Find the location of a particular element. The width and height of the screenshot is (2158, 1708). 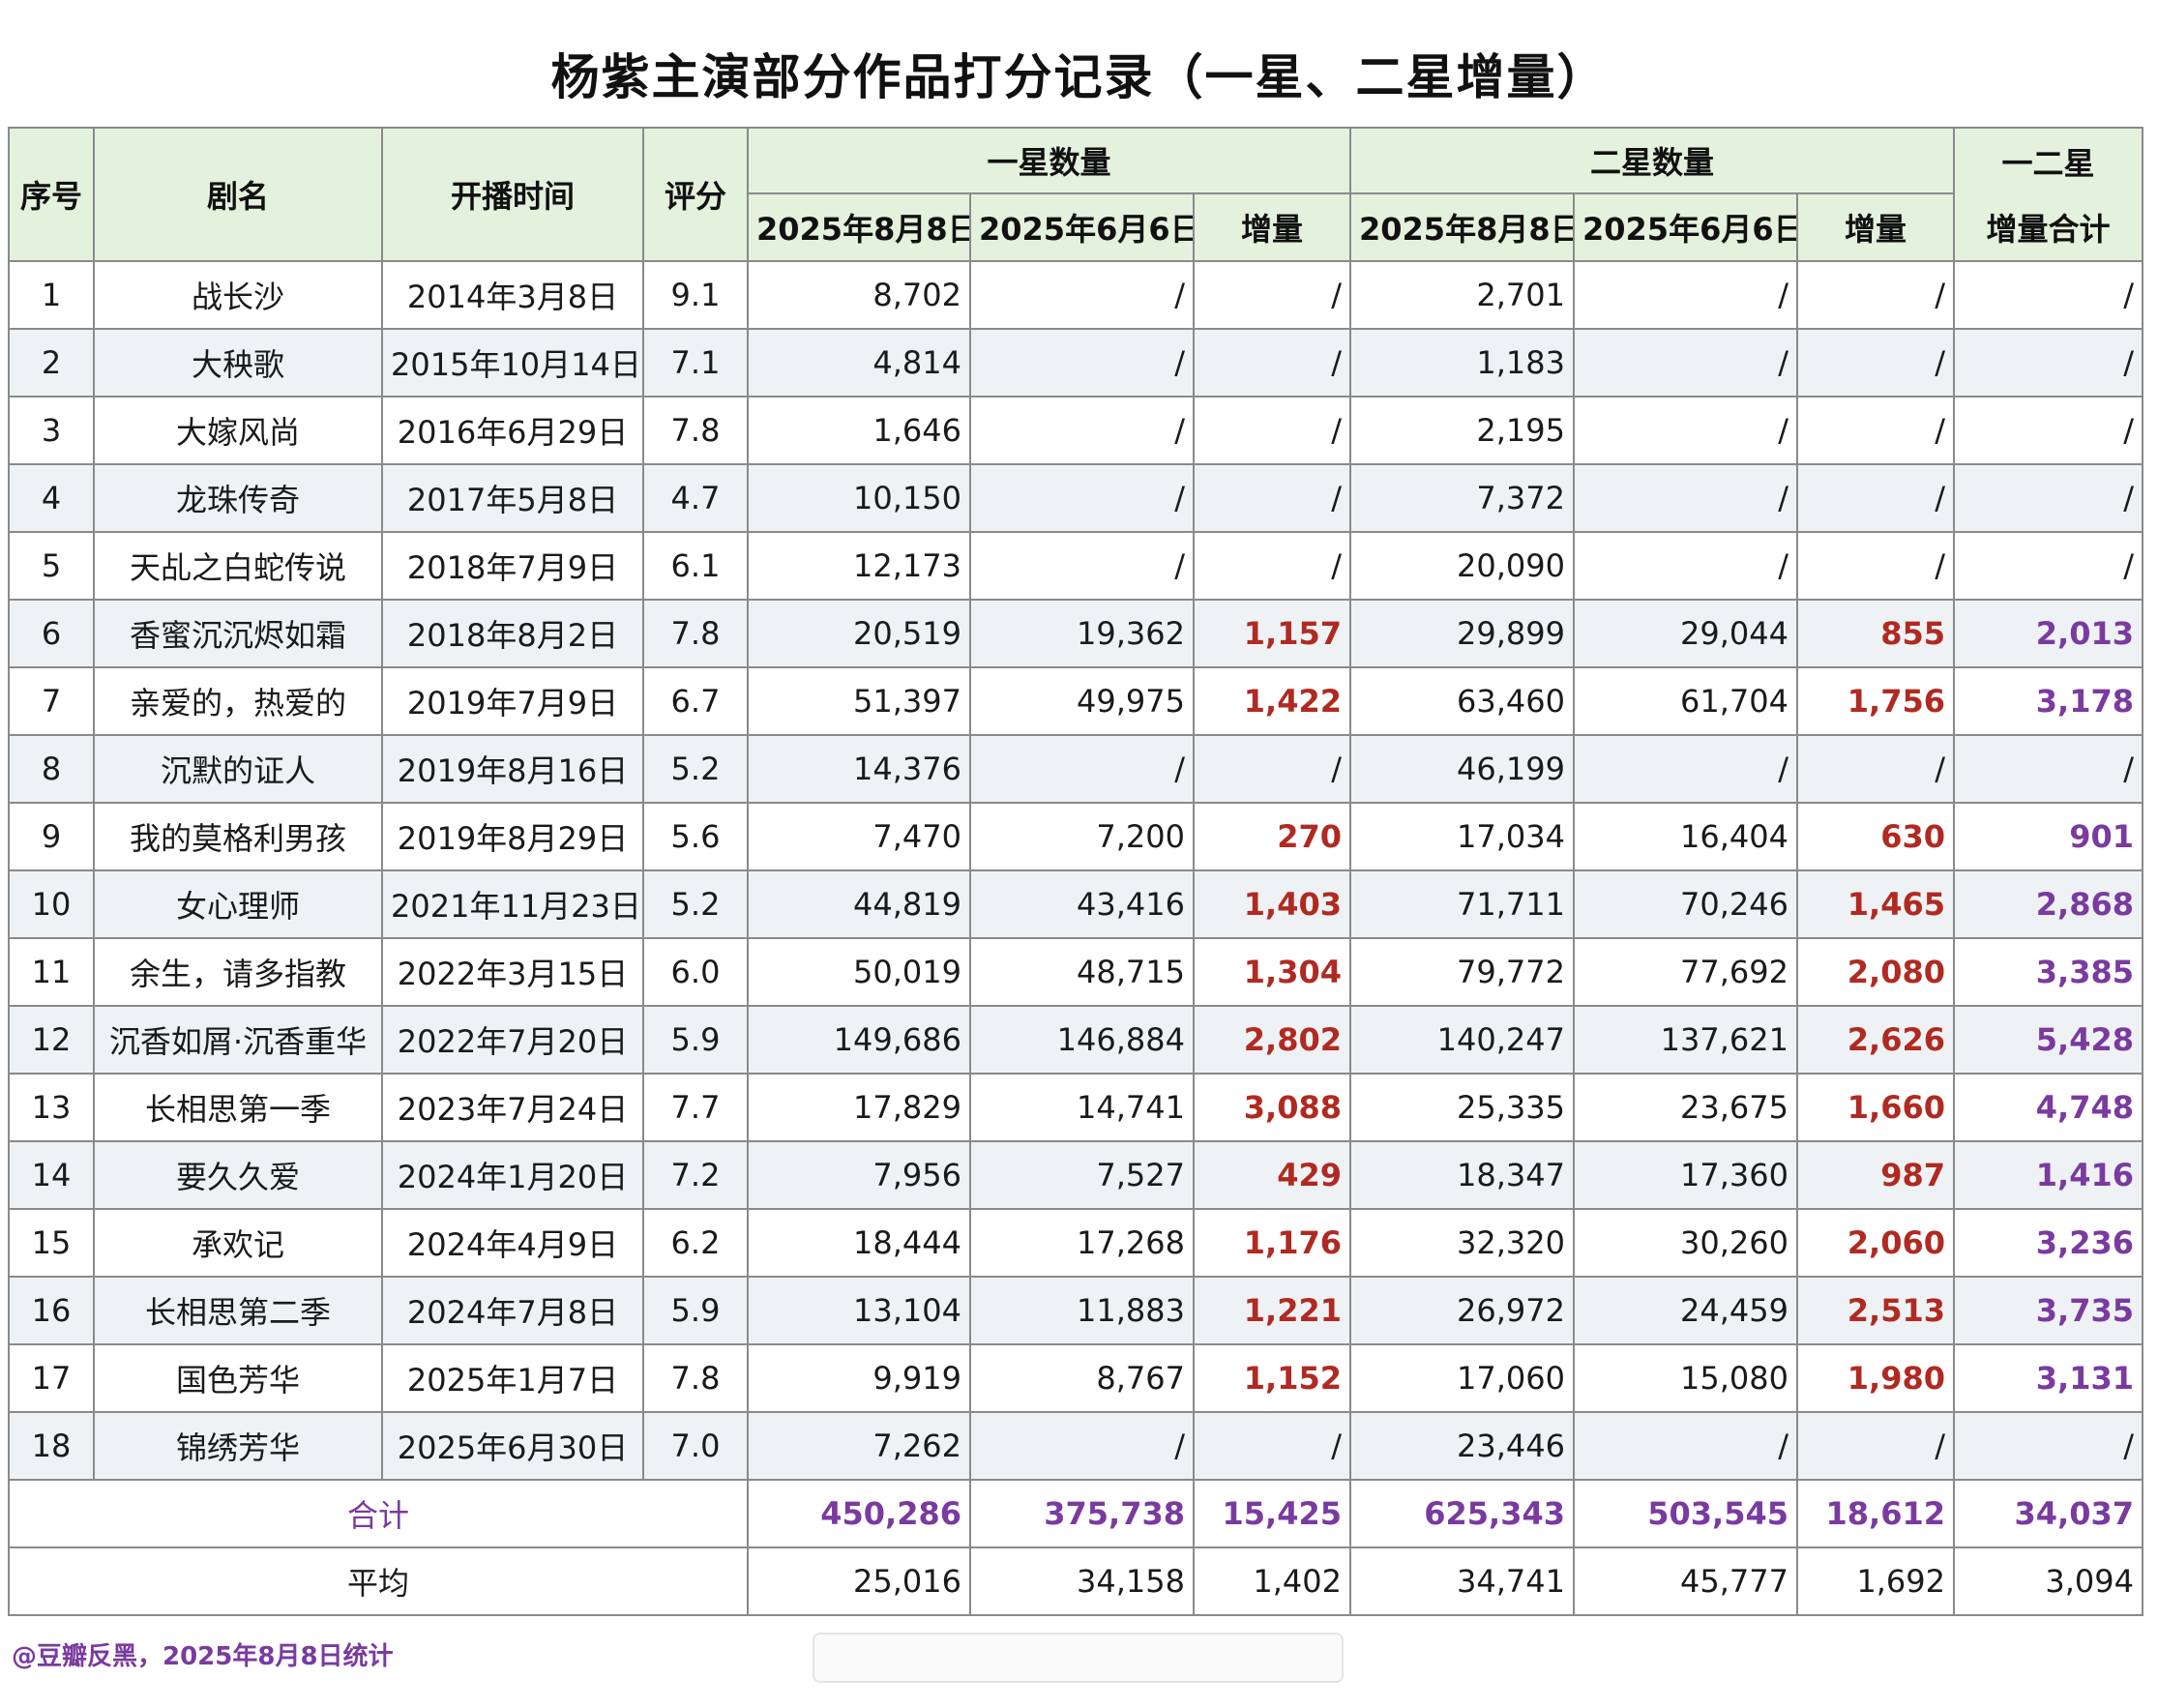

total-label: 合计 is located at coordinates (378, 1513).